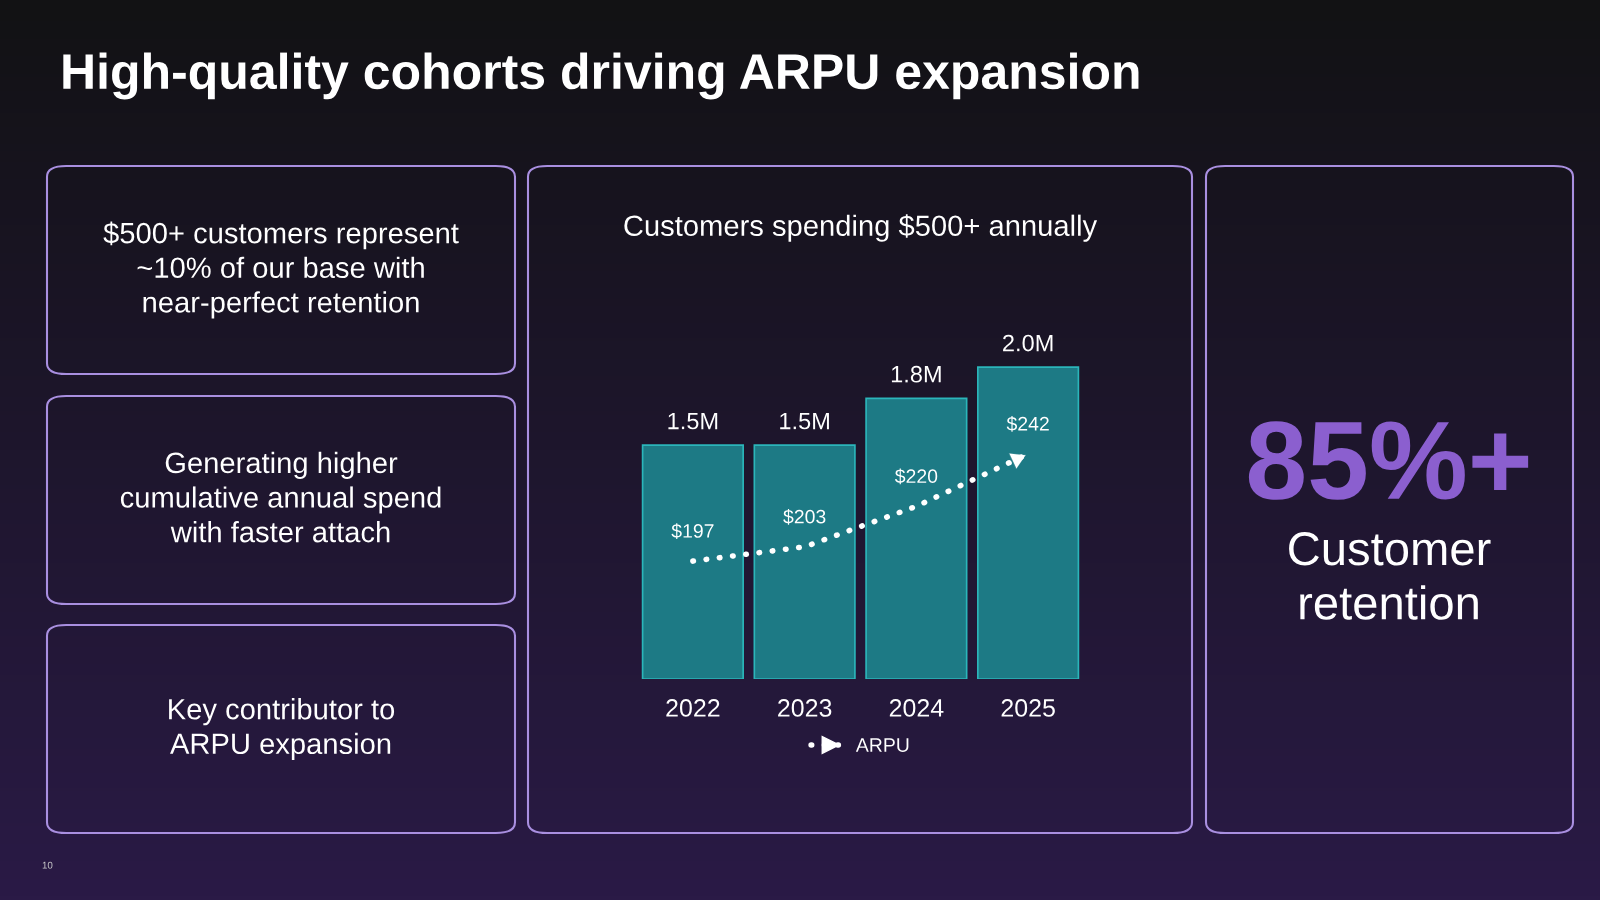 The height and width of the screenshot is (900, 1600). What do you see at coordinates (601, 76) in the screenshot?
I see `text: High-quality cohorts driving ARPU expansion` at bounding box center [601, 76].